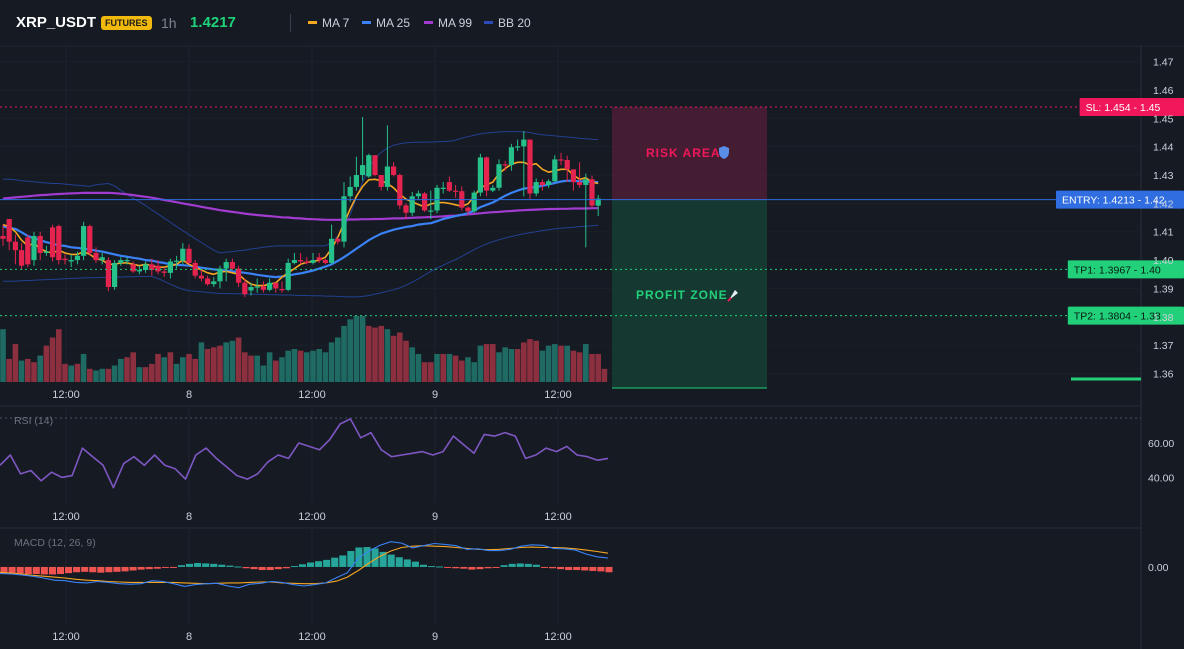  What do you see at coordinates (189, 395) in the screenshot?
I see `time-tick-label: 8` at bounding box center [189, 395].